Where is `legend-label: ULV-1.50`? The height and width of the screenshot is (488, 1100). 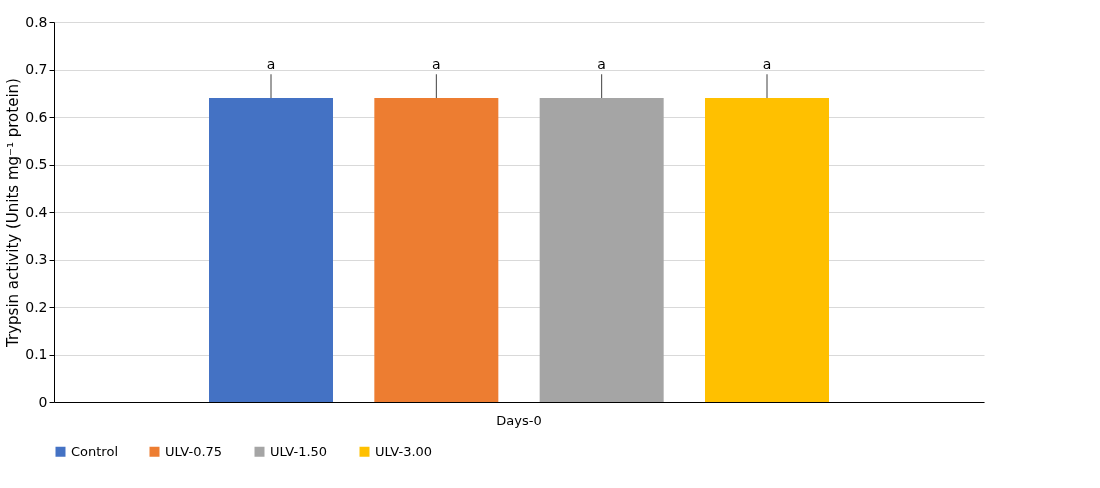
legend-label: ULV-1.50 is located at coordinates (299, 451).